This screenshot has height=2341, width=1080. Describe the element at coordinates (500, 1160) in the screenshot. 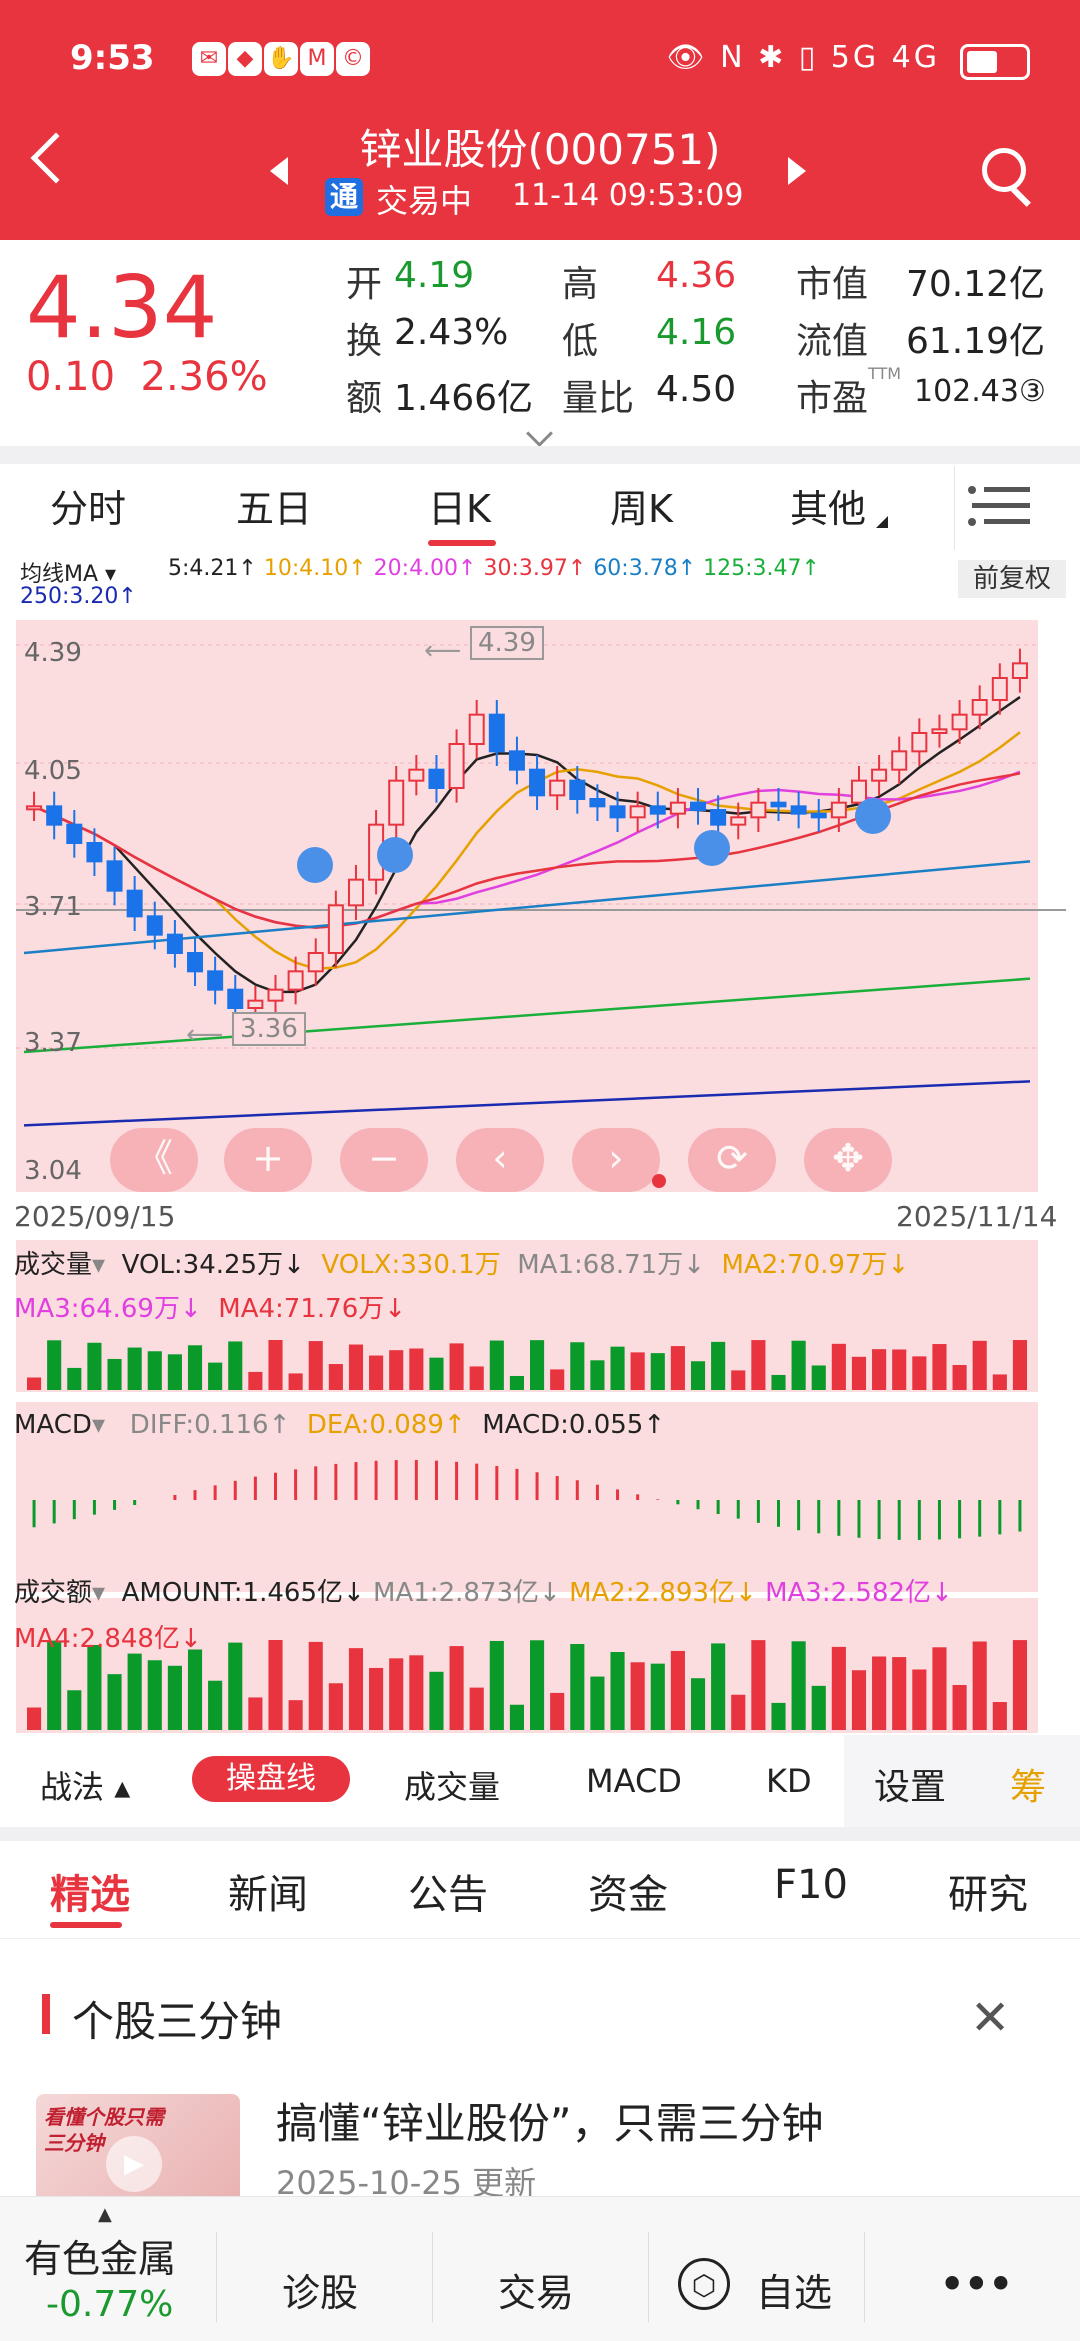

I see `scroll-left-button: ‹` at that location.